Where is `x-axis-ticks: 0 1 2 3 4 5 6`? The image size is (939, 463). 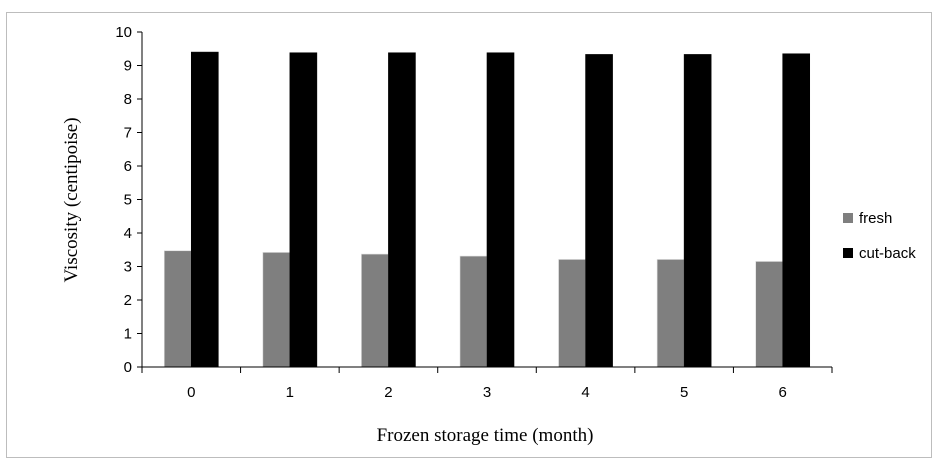 x-axis-ticks: 0 1 2 3 4 5 6 is located at coordinates (487, 384).